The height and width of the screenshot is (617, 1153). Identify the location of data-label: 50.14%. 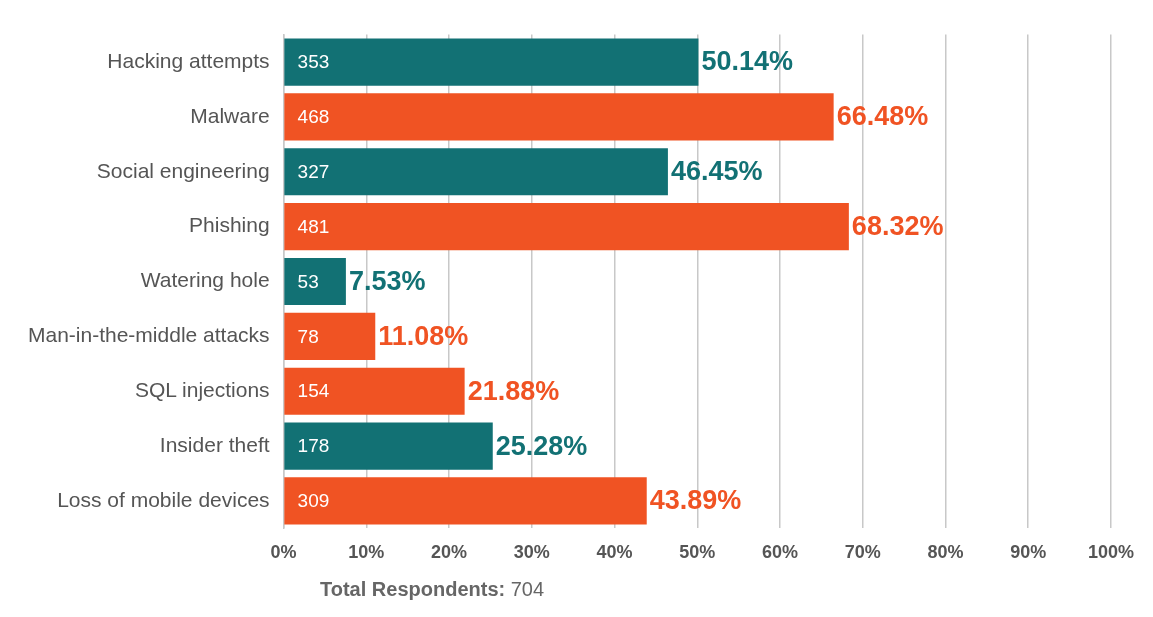
(747, 61).